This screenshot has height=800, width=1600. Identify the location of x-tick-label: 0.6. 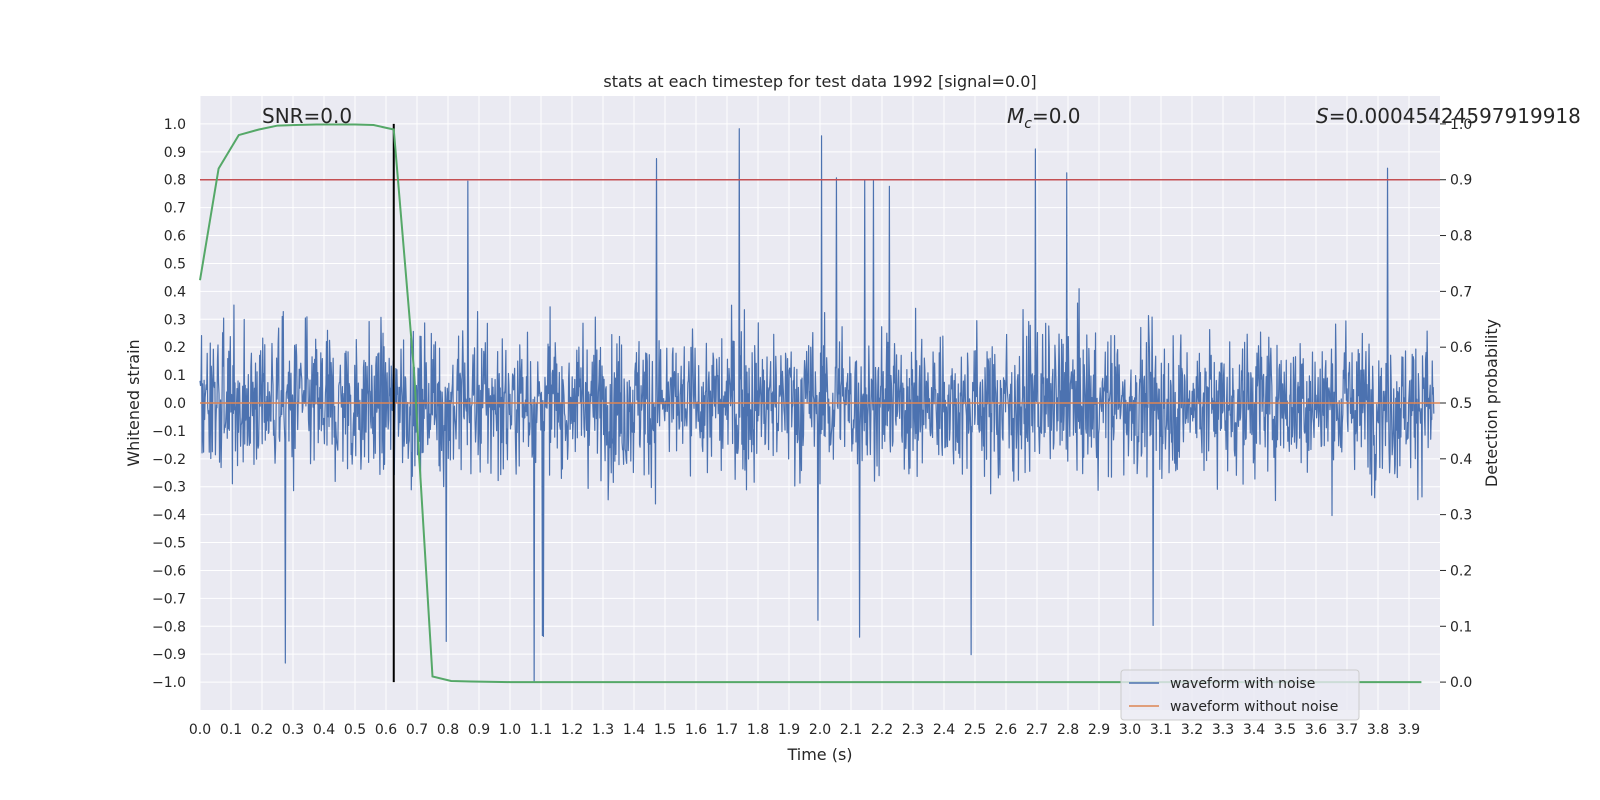
(386, 730).